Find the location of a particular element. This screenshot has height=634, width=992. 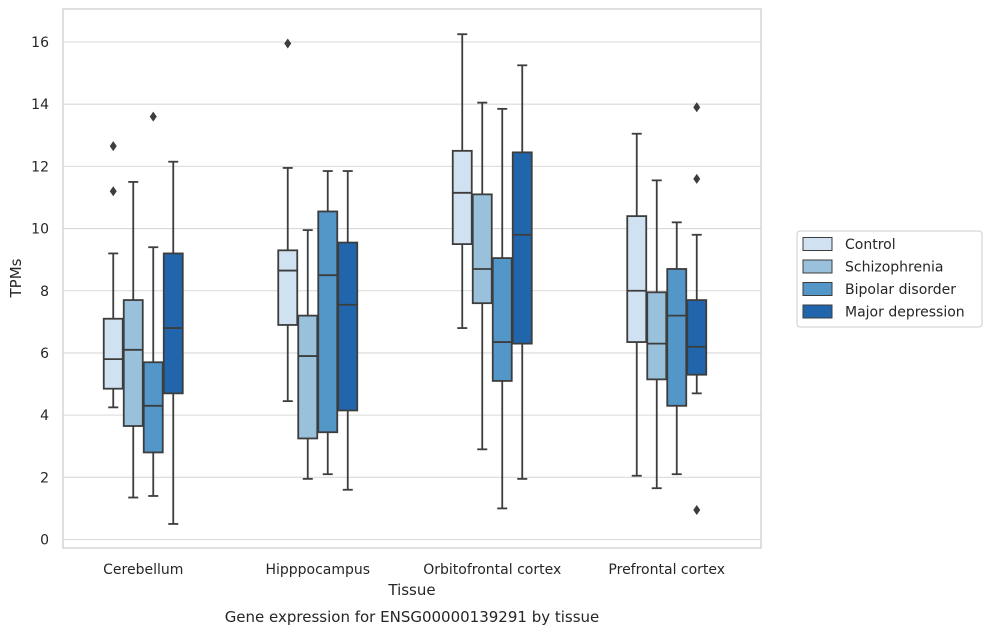

y-tick-label: 6 is located at coordinates (44, 354).